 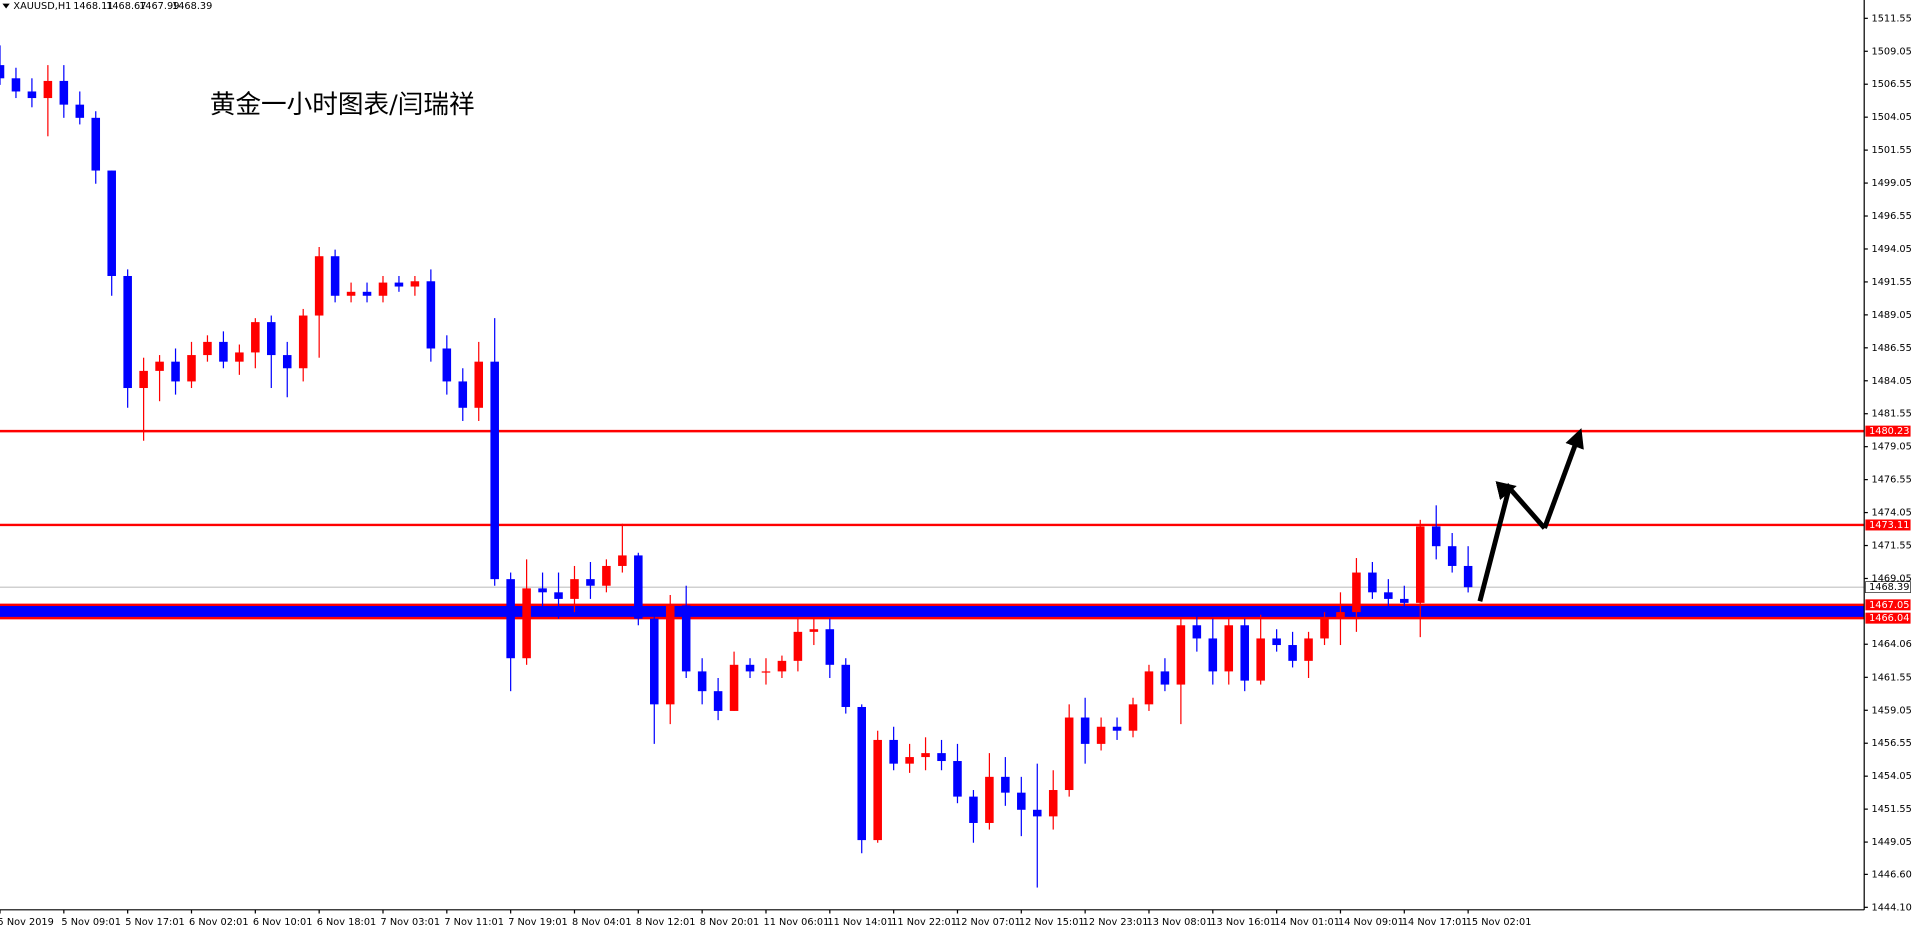 What do you see at coordinates (538, 922) in the screenshot?
I see `x-tick-label: 7 Nov 19:01` at bounding box center [538, 922].